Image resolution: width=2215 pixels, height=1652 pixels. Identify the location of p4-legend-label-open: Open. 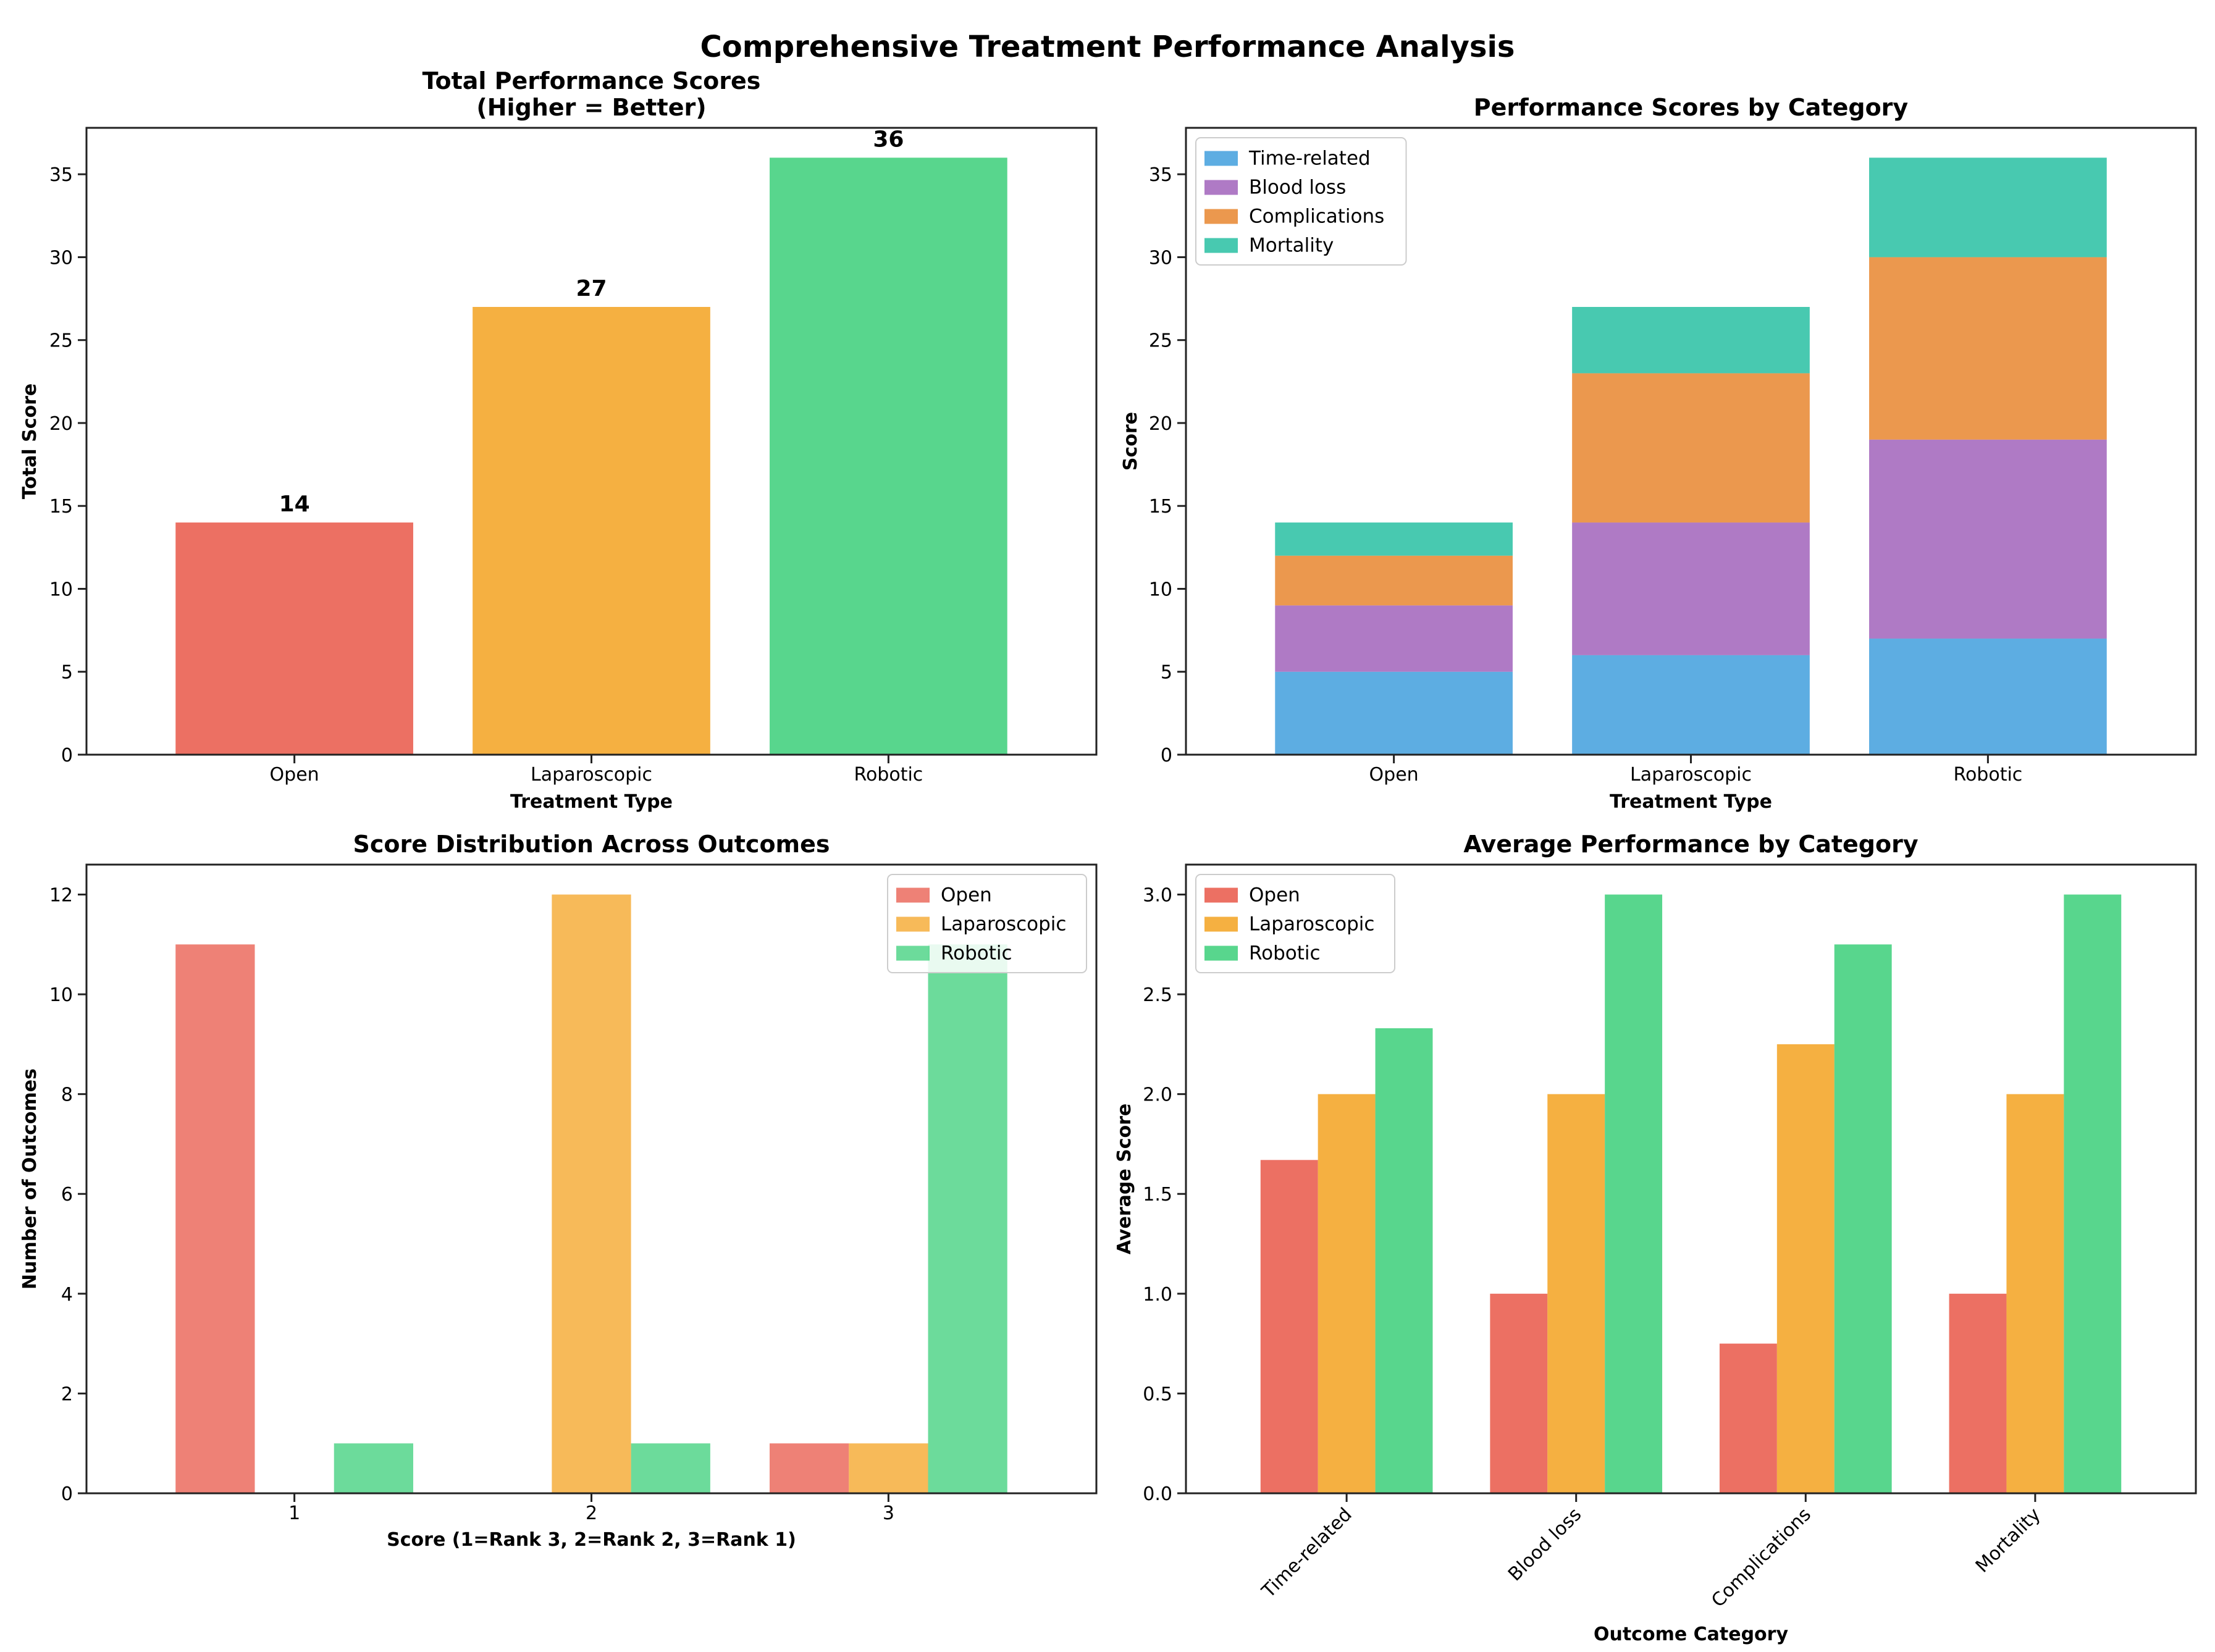
(1274, 895).